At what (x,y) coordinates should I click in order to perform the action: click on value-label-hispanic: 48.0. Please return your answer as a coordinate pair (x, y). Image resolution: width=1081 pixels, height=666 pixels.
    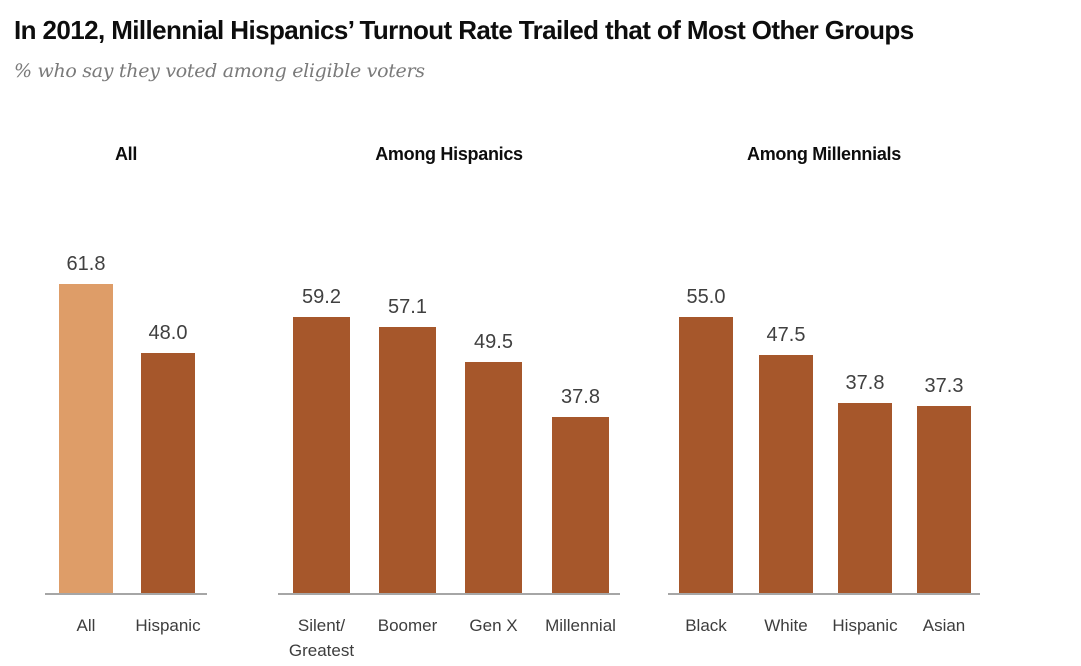
    Looking at the image, I should click on (168, 333).